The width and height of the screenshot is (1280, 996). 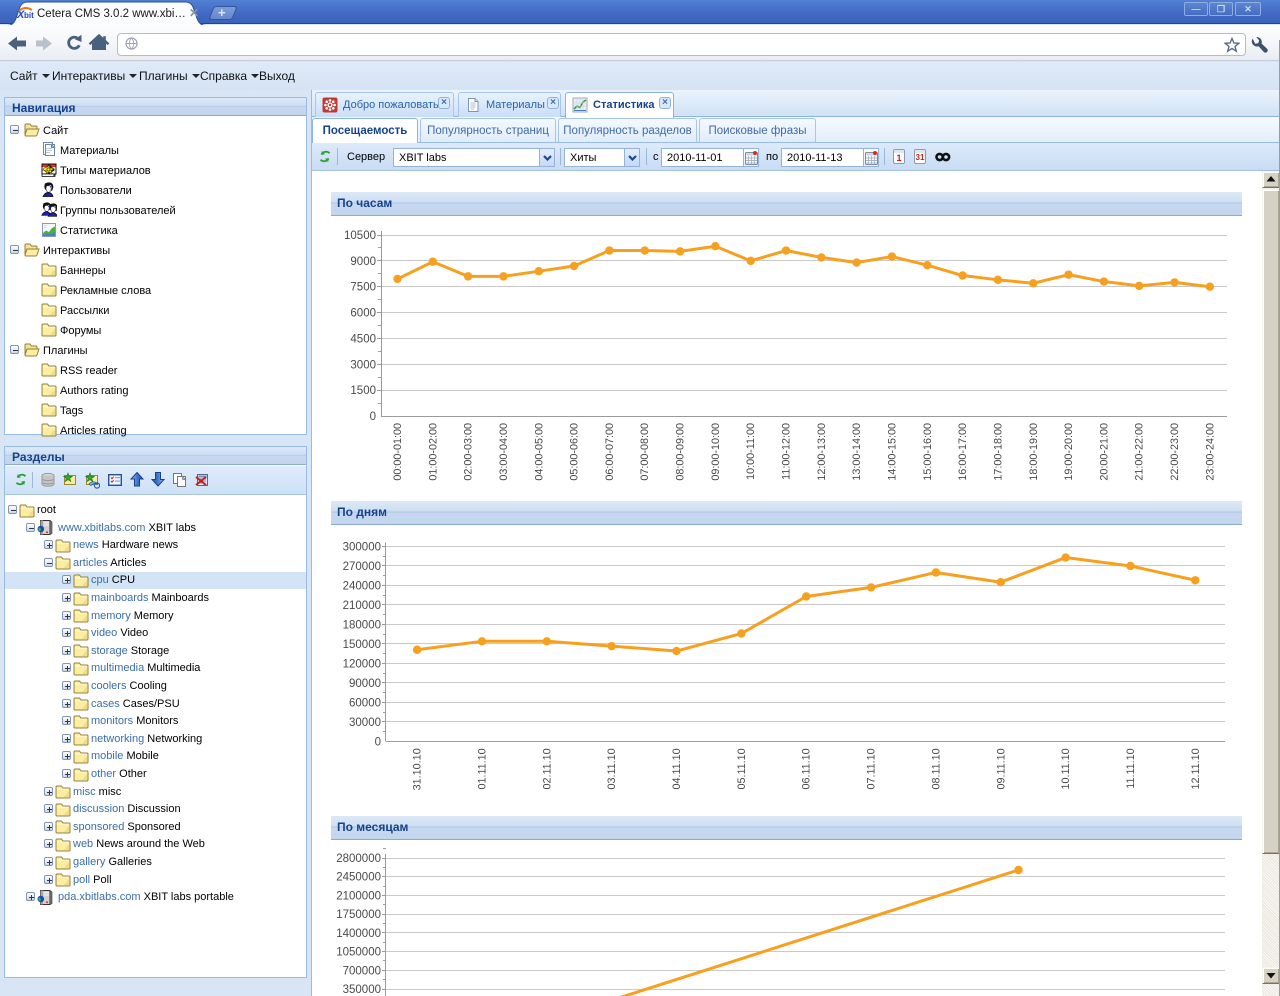 What do you see at coordinates (1175, 452) in the screenshot?
I see `svg-text: 22:00-23:00` at bounding box center [1175, 452].